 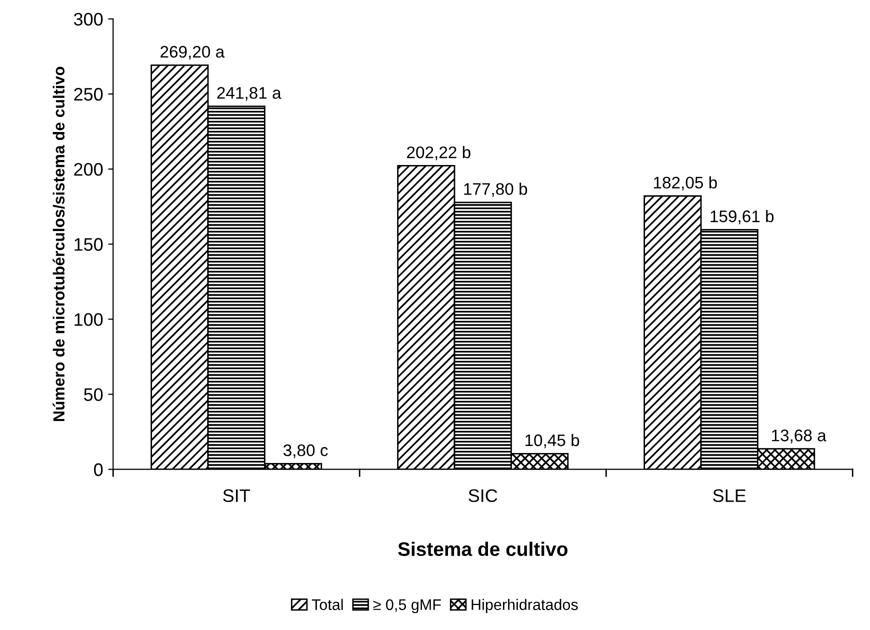 I want to click on y-tick-label: 50, so click(x=93, y=394).